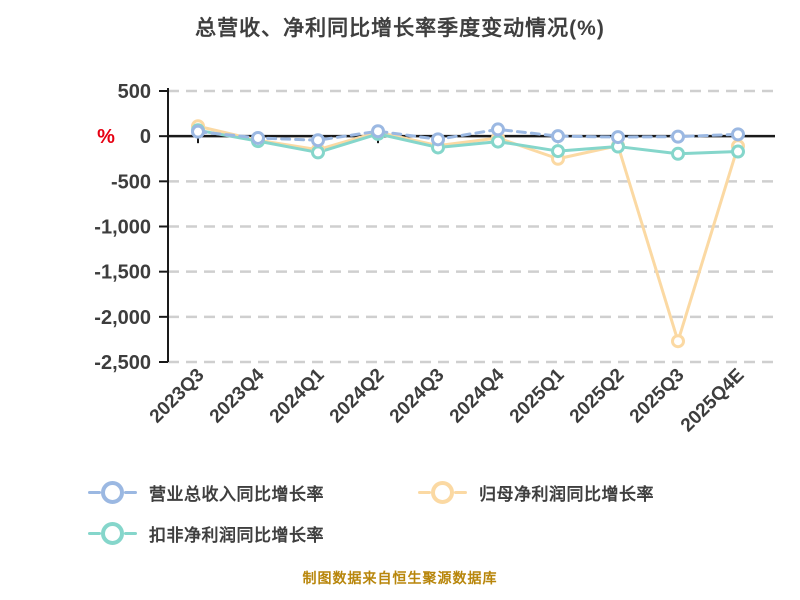 The image size is (800, 600). What do you see at coordinates (537, 395) in the screenshot?
I see `x-tick-label: 2025Q1` at bounding box center [537, 395].